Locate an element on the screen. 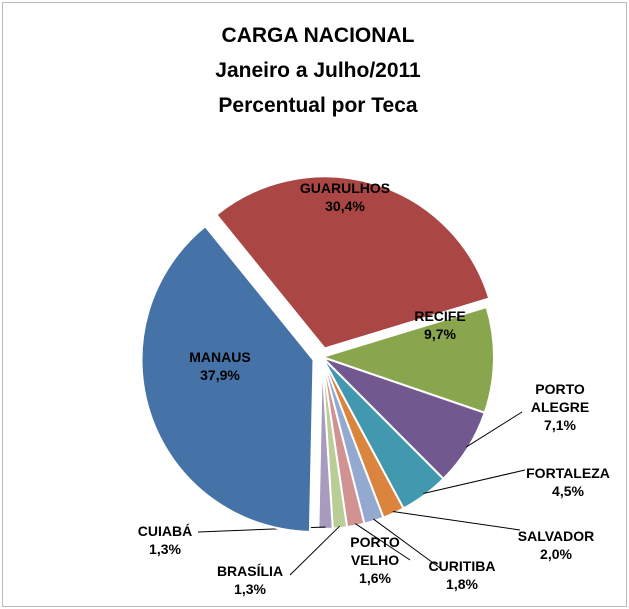  label-text: 30,4% is located at coordinates (345, 206).